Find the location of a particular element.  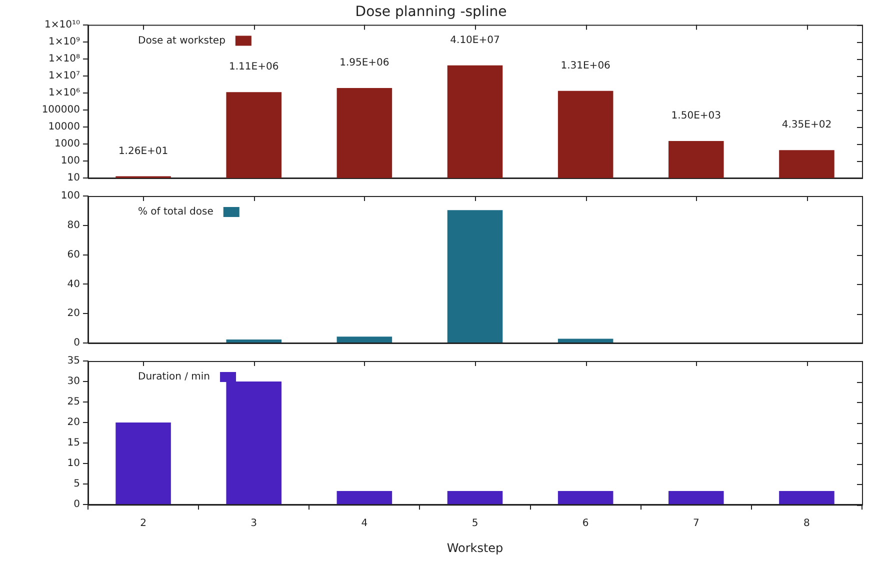

x-tick-label: 8 is located at coordinates (807, 524).